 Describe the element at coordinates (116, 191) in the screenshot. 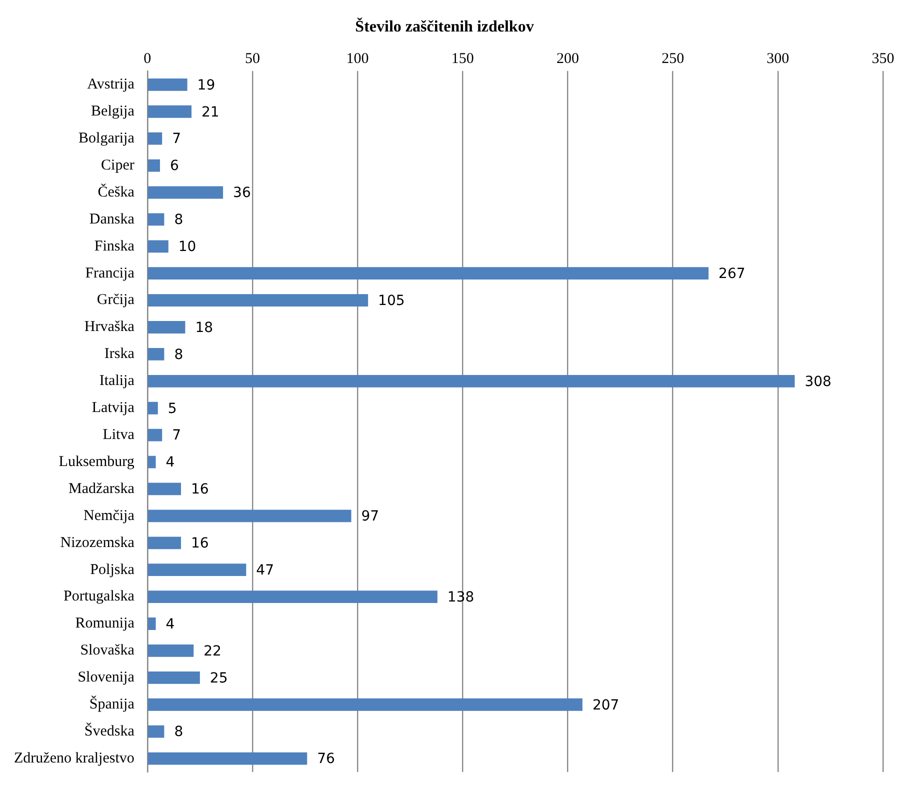

I see `y-tick-label: Češka` at that location.